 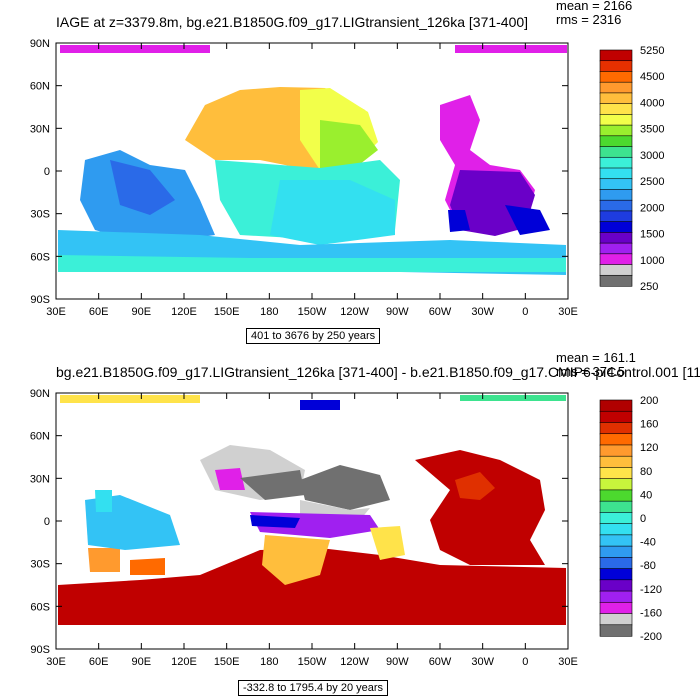 What do you see at coordinates (275, 521) in the screenshot?
I see `bottom-equatorial-blue` at bounding box center [275, 521].